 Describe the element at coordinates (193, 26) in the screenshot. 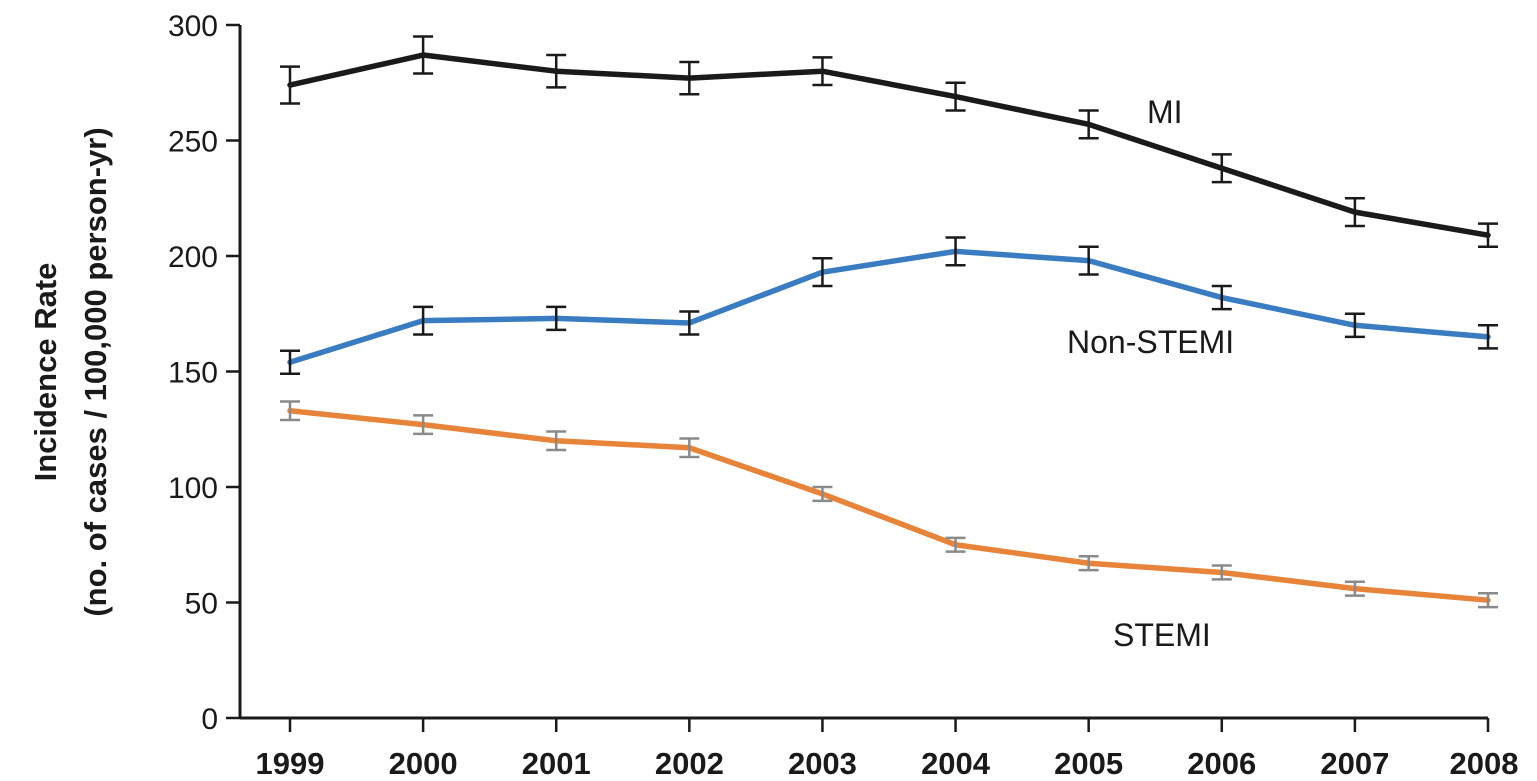

I see `y-tick-label: 300` at that location.